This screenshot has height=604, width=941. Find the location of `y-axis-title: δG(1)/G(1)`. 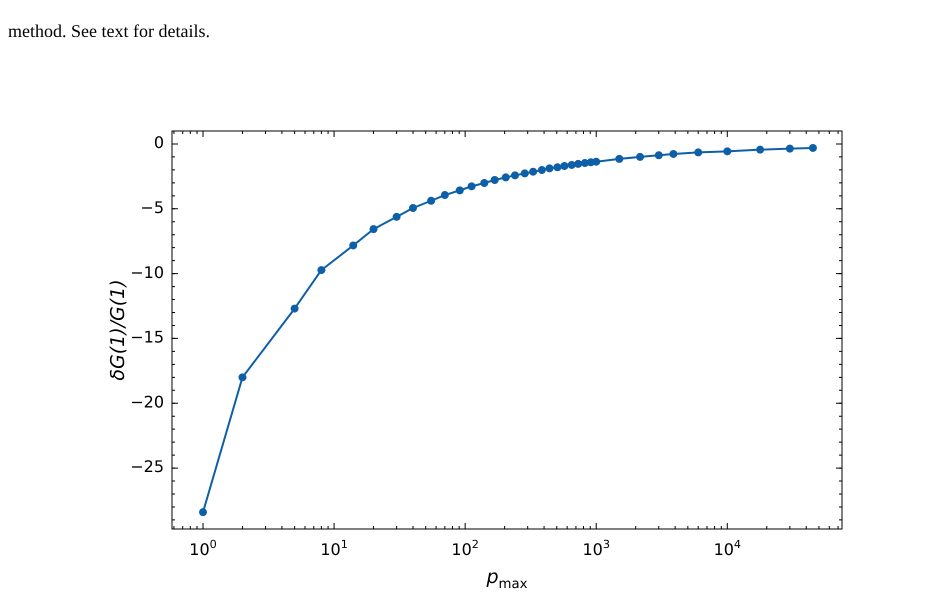

y-axis-title: δG(1)/G(1) is located at coordinates (118, 330).